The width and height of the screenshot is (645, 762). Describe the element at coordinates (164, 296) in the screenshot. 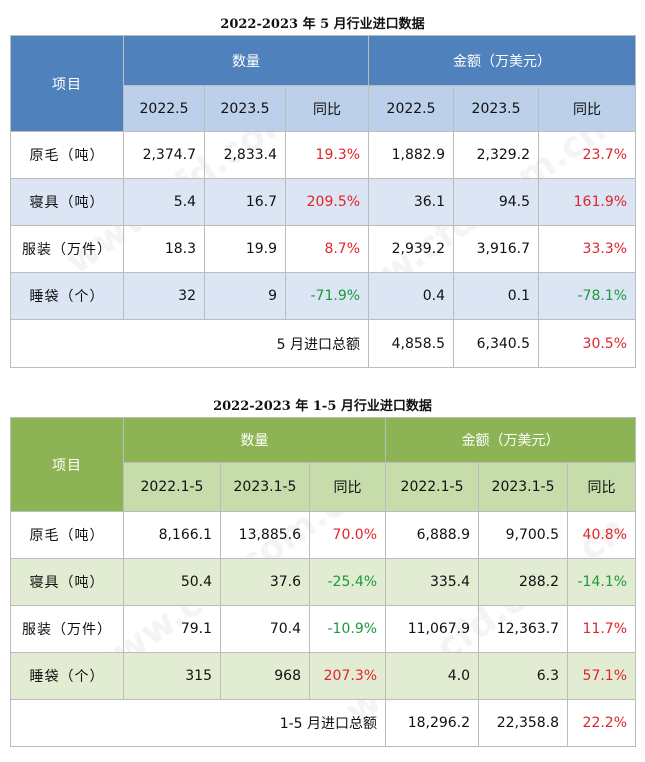

I see `qty-2022: 32` at that location.